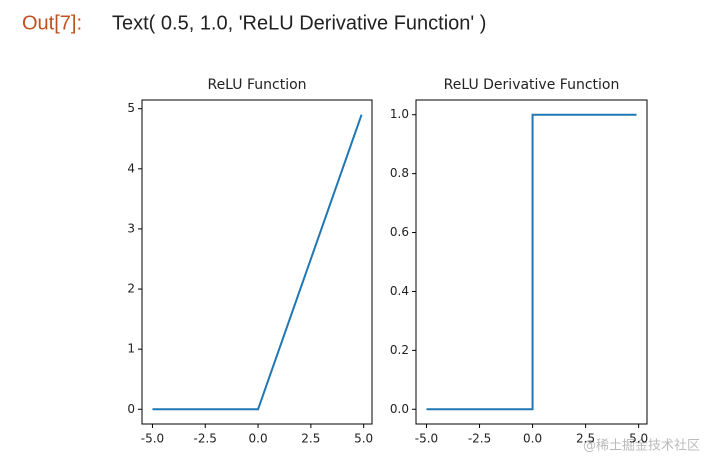 This screenshot has height=469, width=710. What do you see at coordinates (131, 289) in the screenshot?
I see `y-tick-label: 2` at bounding box center [131, 289].